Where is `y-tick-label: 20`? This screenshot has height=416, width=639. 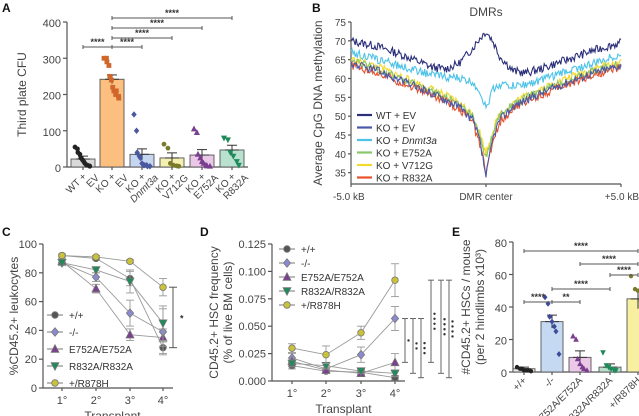 y-tick-label: 20 is located at coordinates (31, 360).